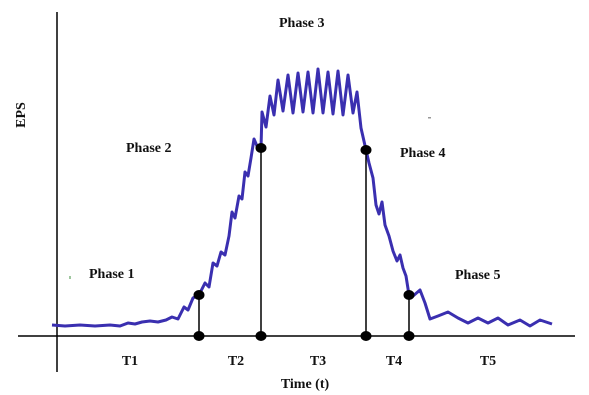 The width and height of the screenshot is (589, 395). I want to click on phase-label-1: Phase 1, so click(112, 274).